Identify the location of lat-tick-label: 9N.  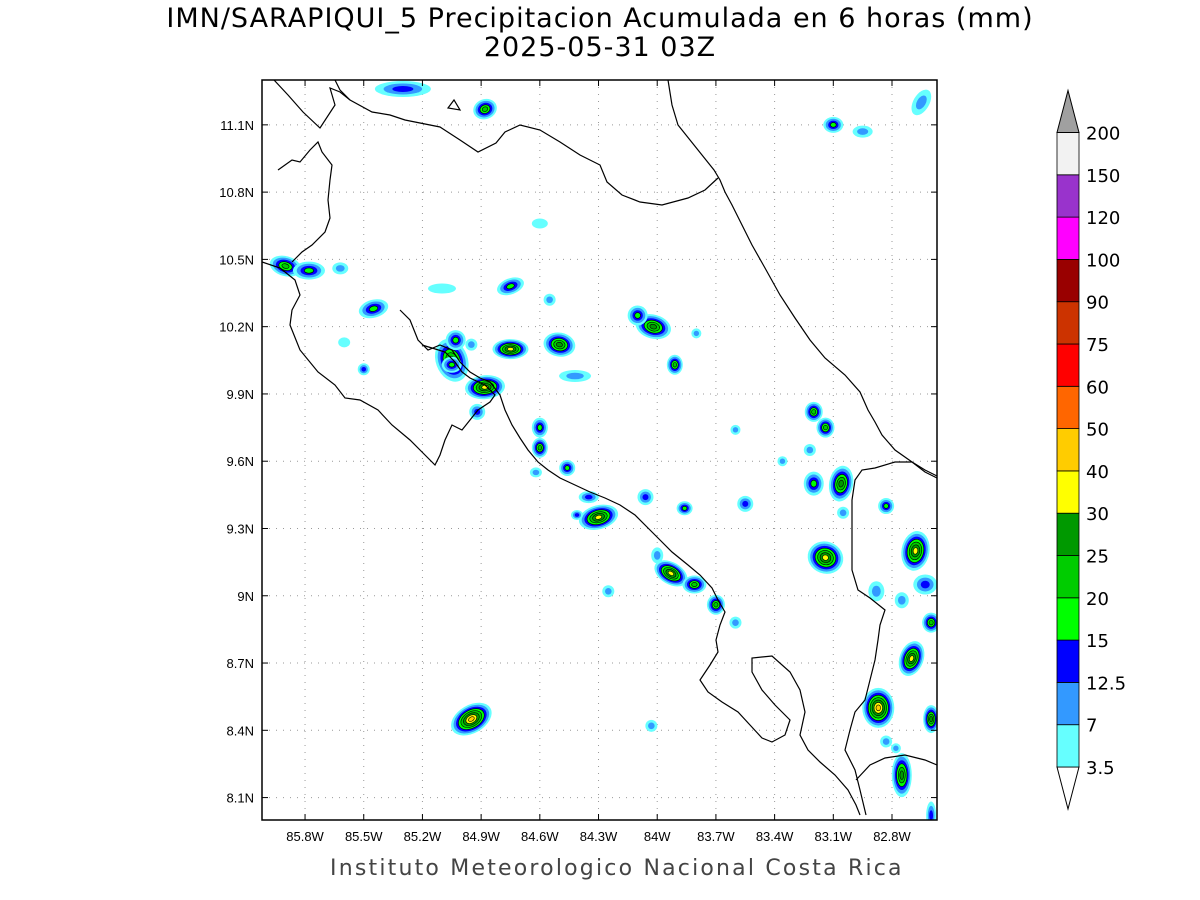
(245, 596).